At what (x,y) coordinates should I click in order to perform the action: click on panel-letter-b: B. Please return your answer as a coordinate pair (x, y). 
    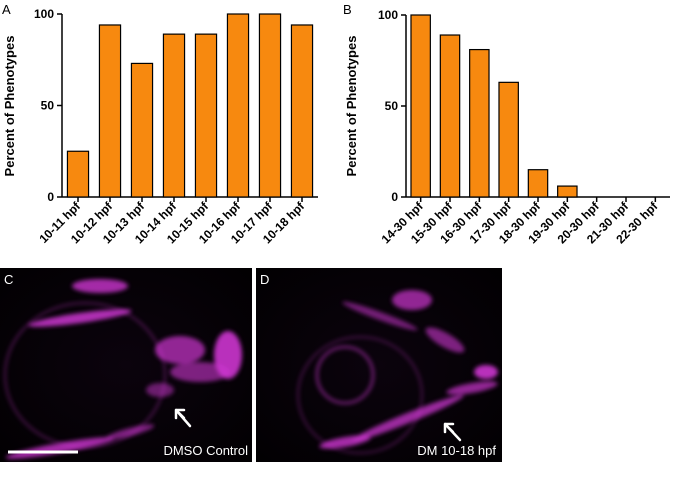
    Looking at the image, I should click on (347, 9).